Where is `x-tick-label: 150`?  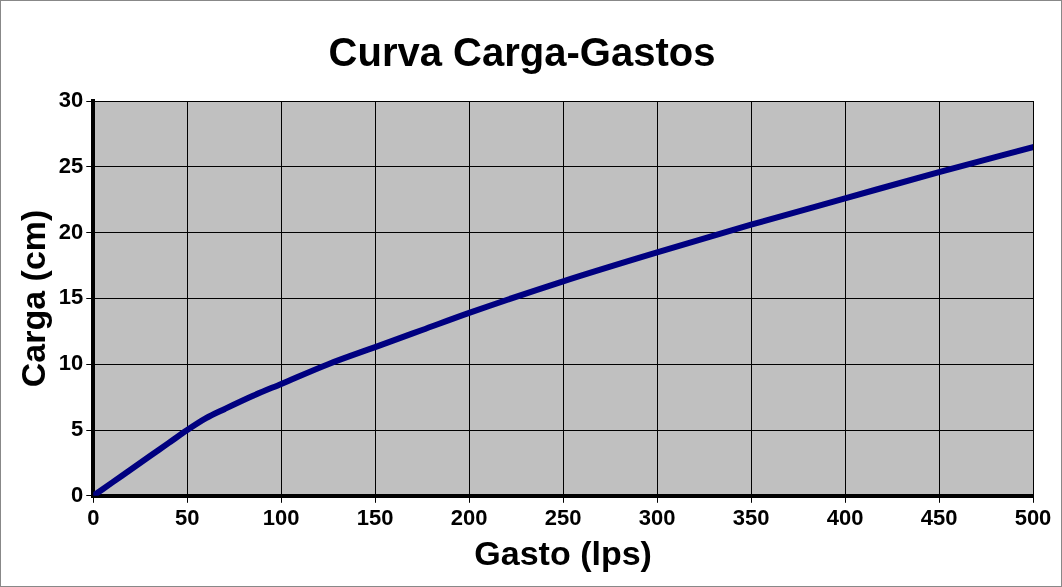
x-tick-label: 150 is located at coordinates (375, 518).